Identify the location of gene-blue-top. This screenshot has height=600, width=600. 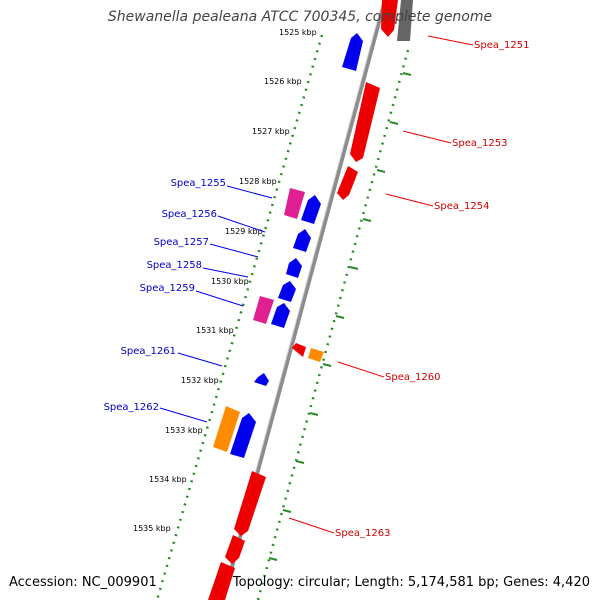
(352, 52).